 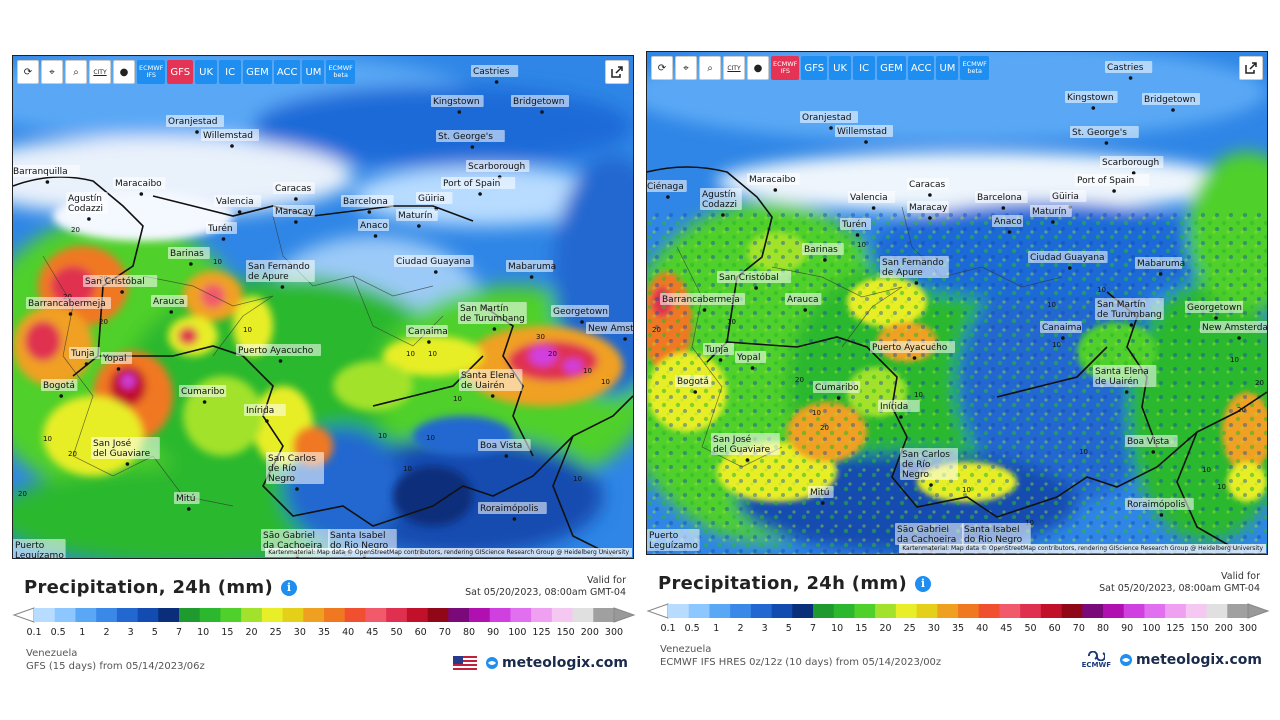 I want to click on scale-tick-label: 150, so click(x=1199, y=628).